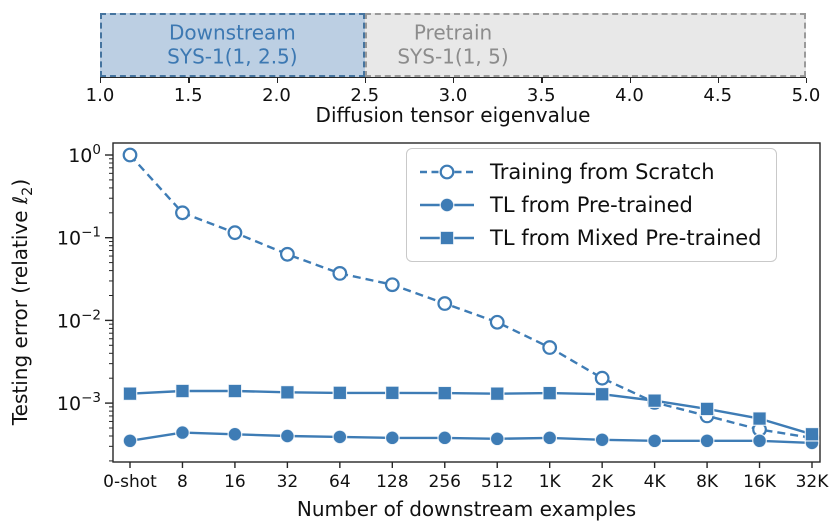  Describe the element at coordinates (276, 95) in the screenshot. I see `top-axis-tick-label: 2.0` at that location.